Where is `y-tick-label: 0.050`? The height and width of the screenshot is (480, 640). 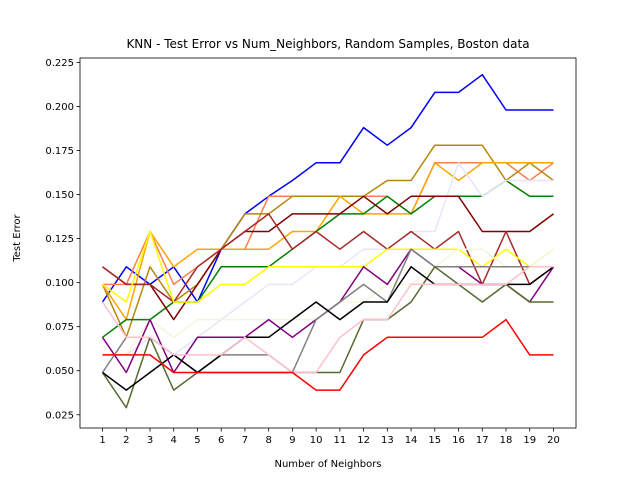 y-tick-label: 0.050 is located at coordinates (59, 371).